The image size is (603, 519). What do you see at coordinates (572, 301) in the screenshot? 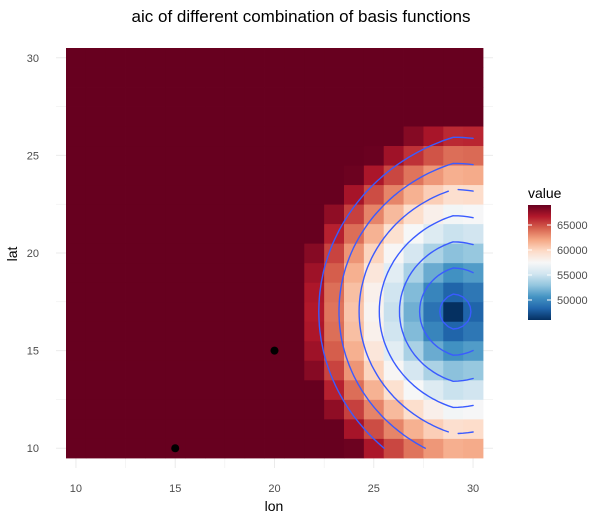
I see `legend-tick-label: 50000` at bounding box center [572, 301].